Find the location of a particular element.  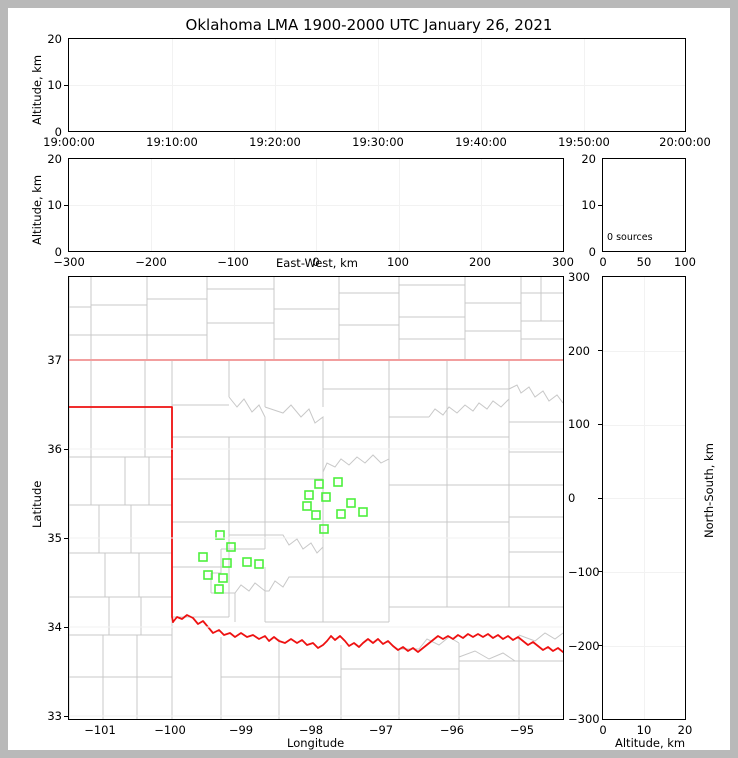

axis-tick-label: −101 is located at coordinates (100, 730).